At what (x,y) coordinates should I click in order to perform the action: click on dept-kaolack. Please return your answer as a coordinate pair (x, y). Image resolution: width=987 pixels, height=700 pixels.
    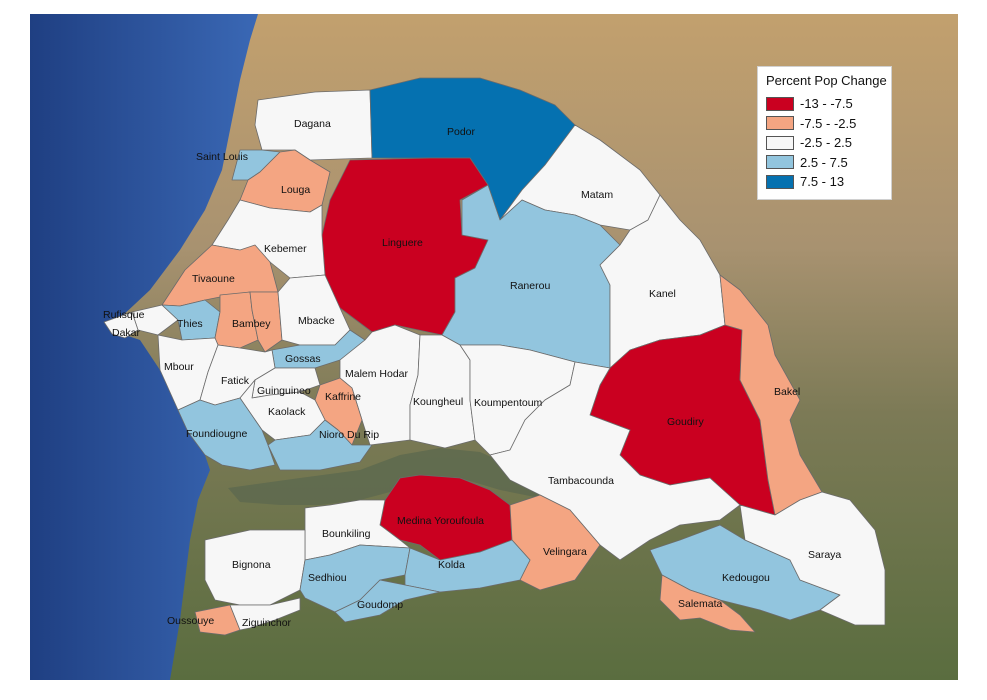
    Looking at the image, I should click on (282, 410).